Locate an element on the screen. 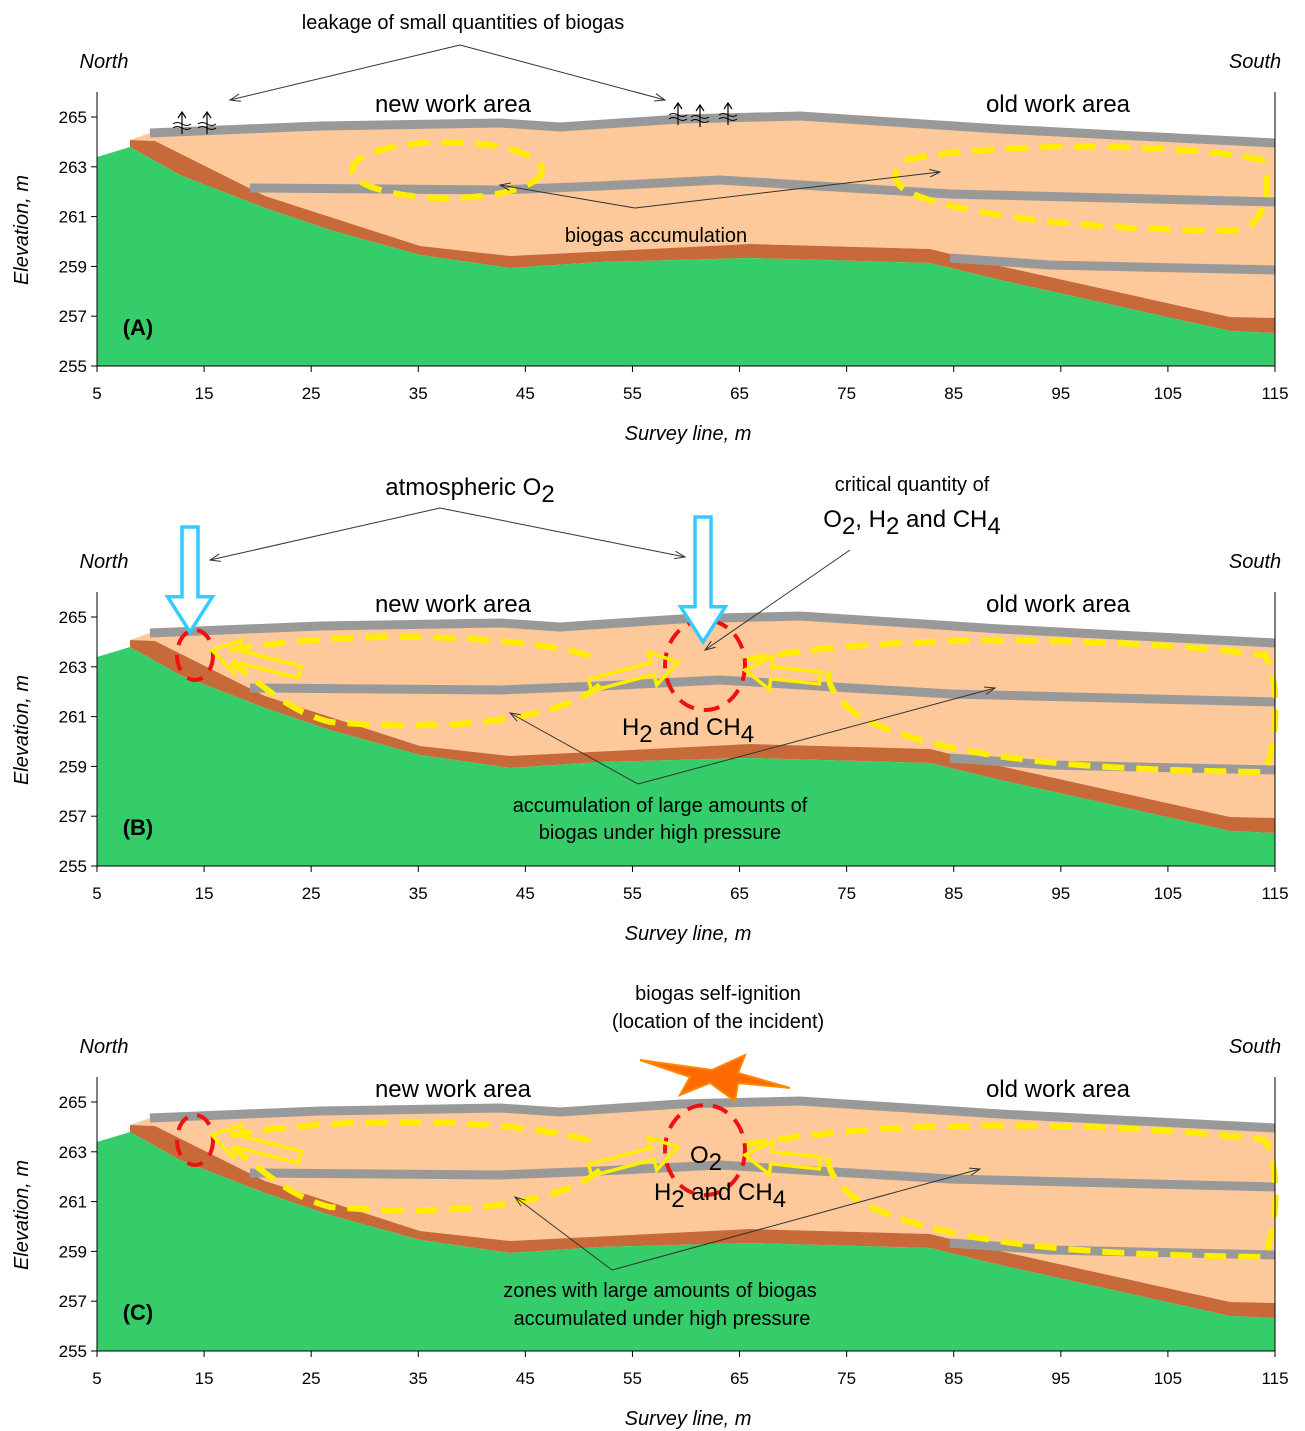 The image size is (1305, 1431). natural-ground is located at coordinates (686, 756).